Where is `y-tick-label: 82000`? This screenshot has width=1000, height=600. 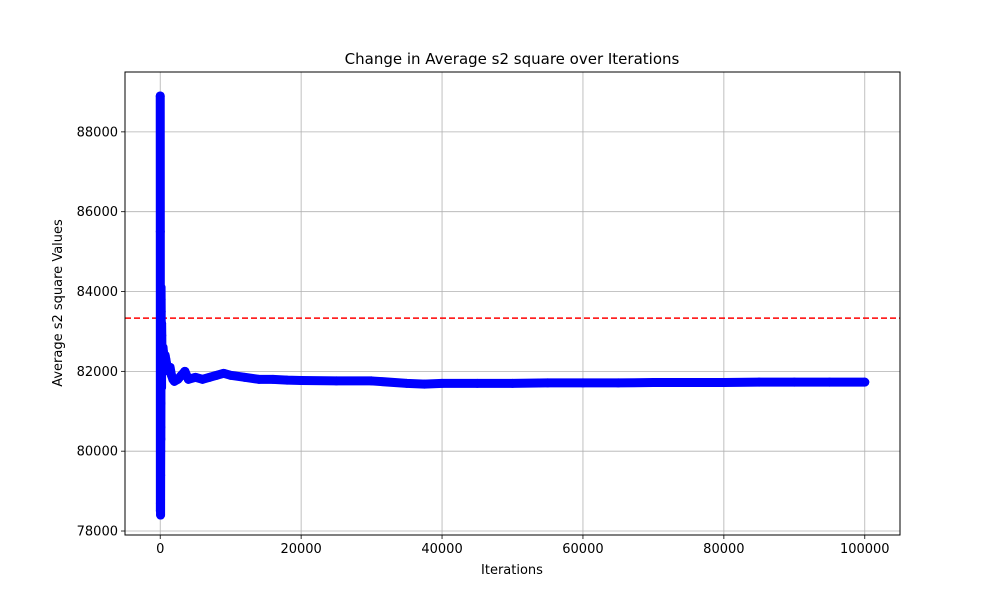
y-tick-label: 82000 is located at coordinates (97, 372).